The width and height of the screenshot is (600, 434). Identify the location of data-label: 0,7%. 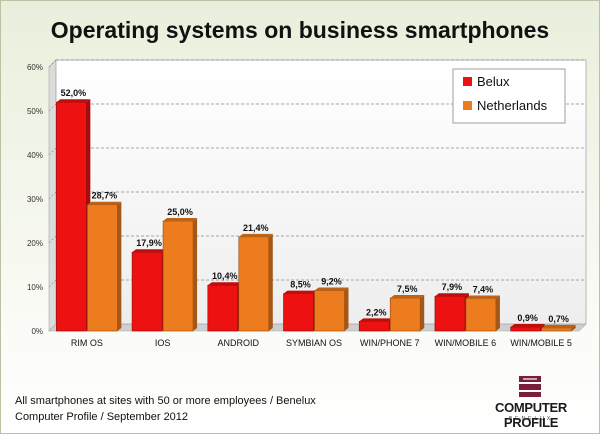
(558, 319).